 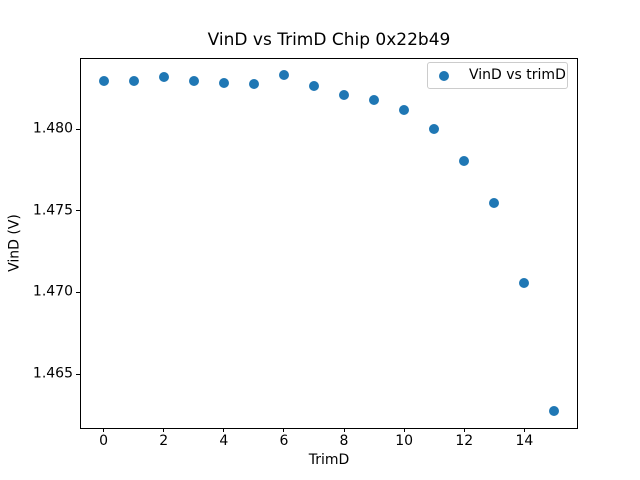 I want to click on x-tick-label: 14, so click(x=524, y=441).